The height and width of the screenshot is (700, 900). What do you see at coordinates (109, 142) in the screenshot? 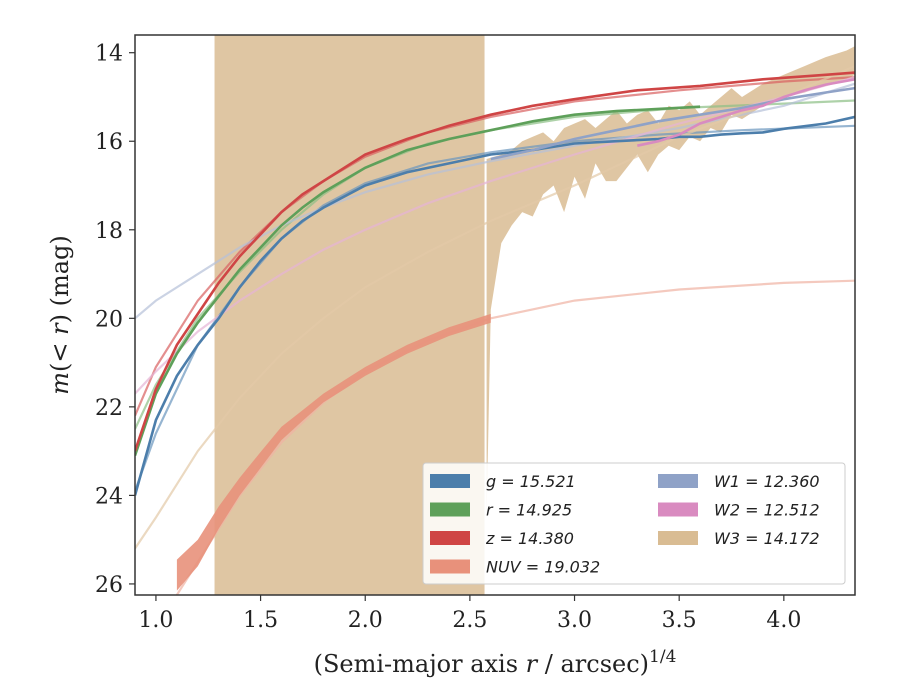
I see `y-tick-label: 16` at bounding box center [109, 142].